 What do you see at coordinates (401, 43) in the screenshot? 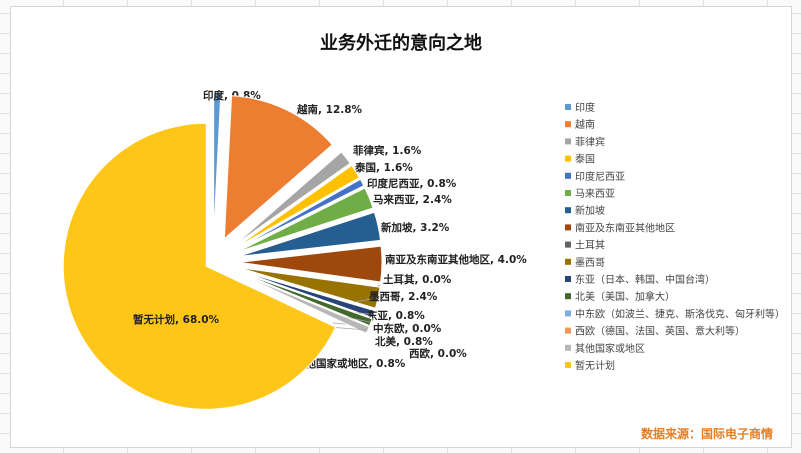
I see `chart-title: 业务外迁的意向之地` at bounding box center [401, 43].